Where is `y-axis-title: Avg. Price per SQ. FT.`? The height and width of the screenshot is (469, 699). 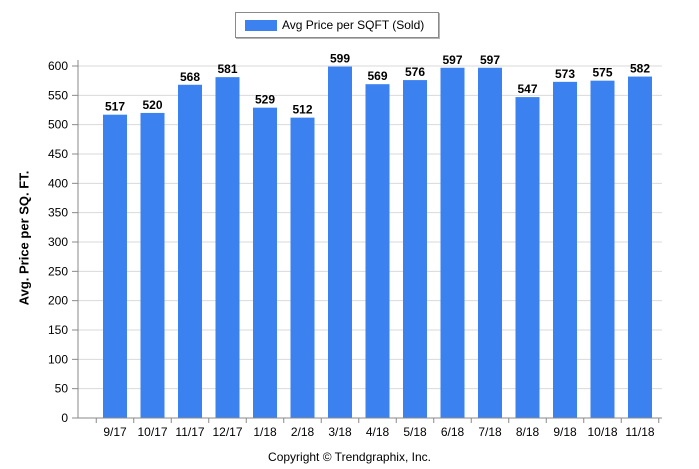 y-axis-title: Avg. Price per SQ. FT. is located at coordinates (24, 238).